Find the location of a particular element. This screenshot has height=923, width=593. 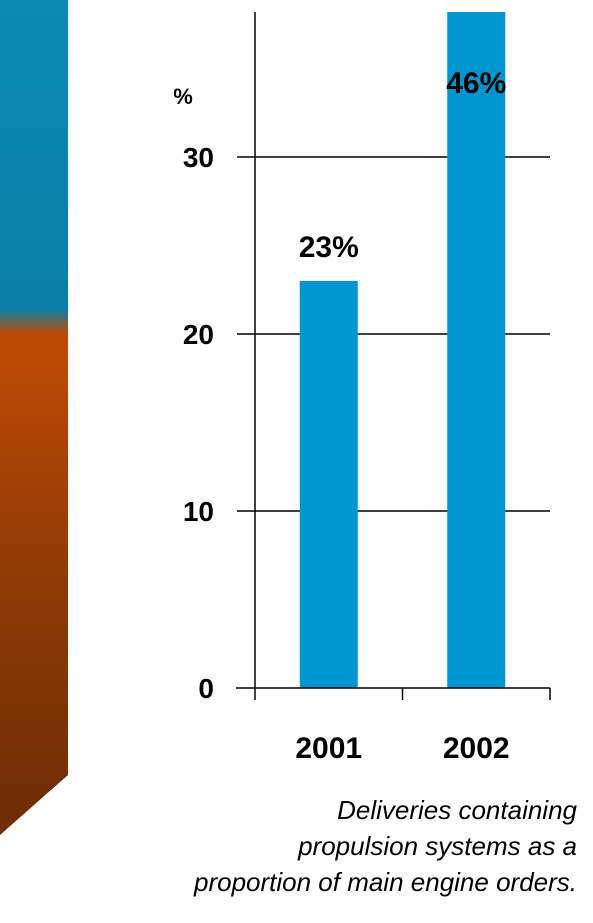

caption-line-2: propulsion systems as a is located at coordinates (437, 846).